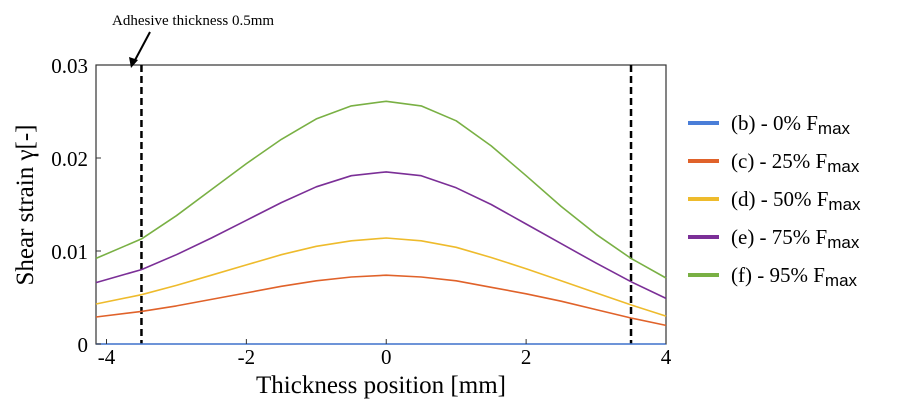 The height and width of the screenshot is (402, 904). Describe the element at coordinates (247, 357) in the screenshot. I see `x-tick-label: -2` at that location.